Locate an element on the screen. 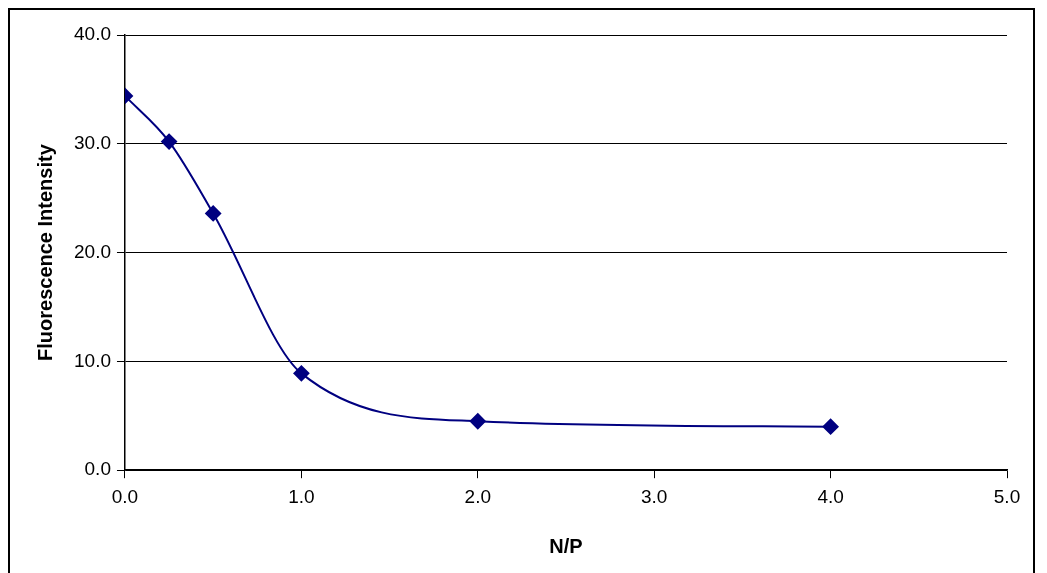  y-axis-title: Fluorescence Intensity is located at coordinates (44, 252).